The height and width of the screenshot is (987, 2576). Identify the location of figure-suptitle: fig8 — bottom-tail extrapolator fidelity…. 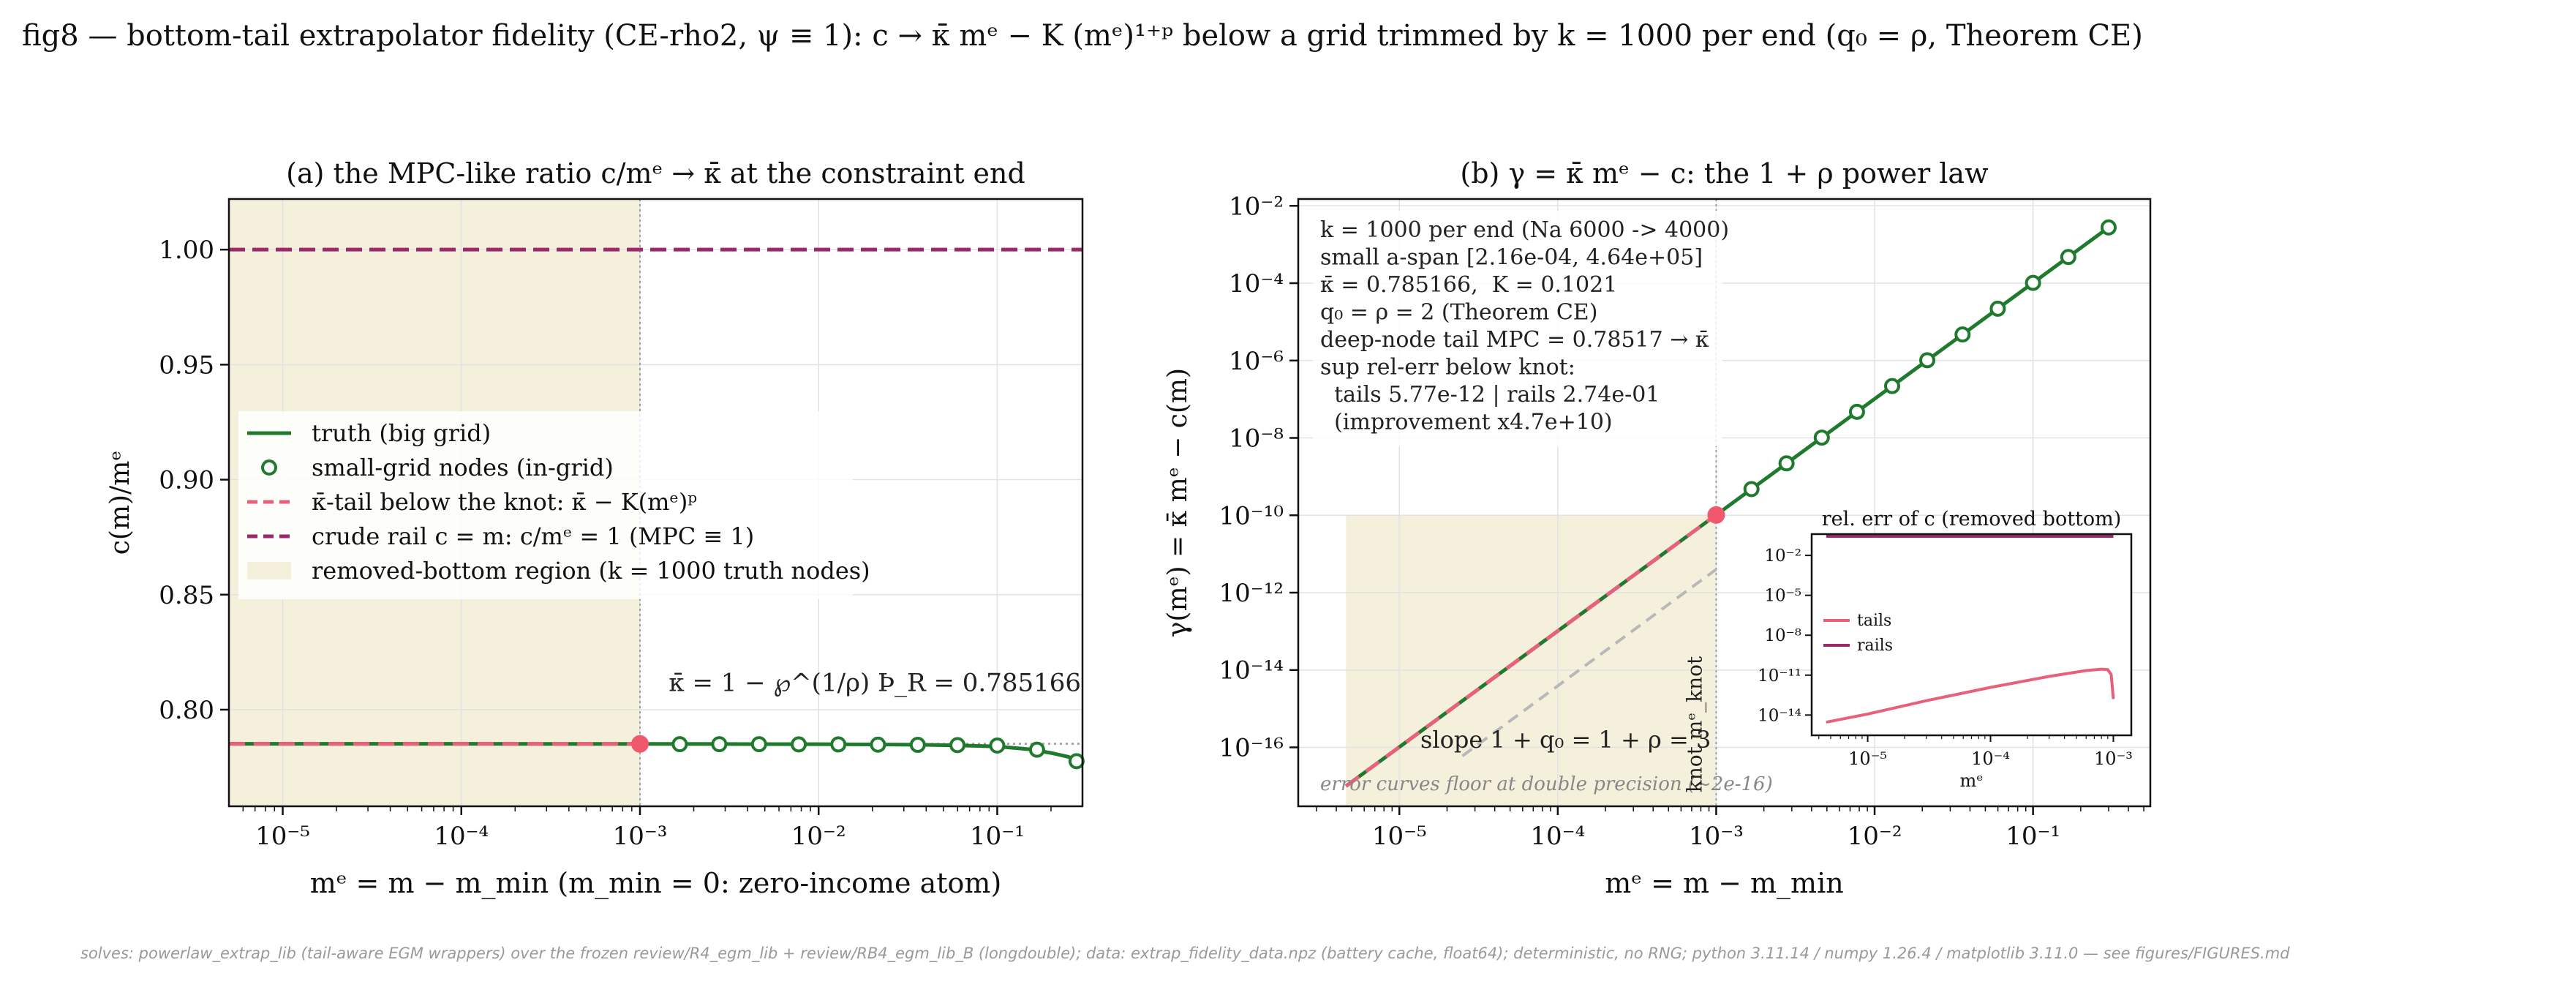
(1082, 36).